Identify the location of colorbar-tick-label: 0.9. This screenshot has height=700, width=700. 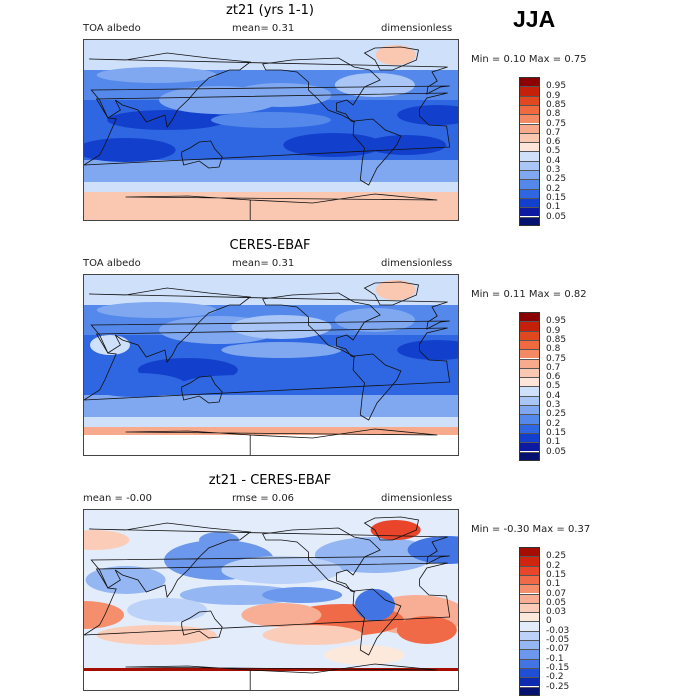
(553, 330).